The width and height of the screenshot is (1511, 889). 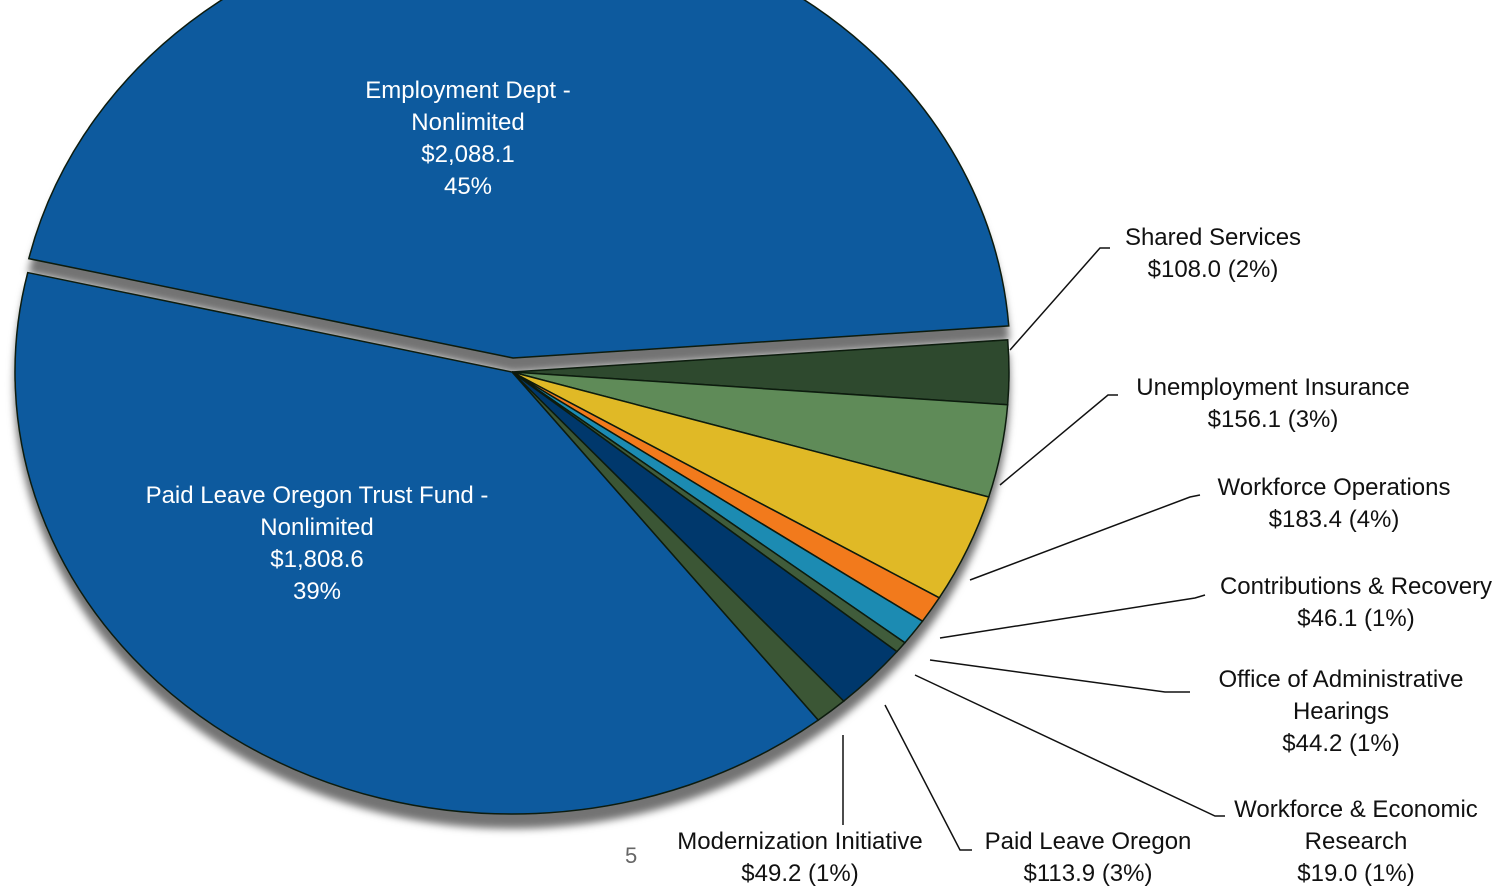 I want to click on page-number: 5, so click(x=631, y=855).